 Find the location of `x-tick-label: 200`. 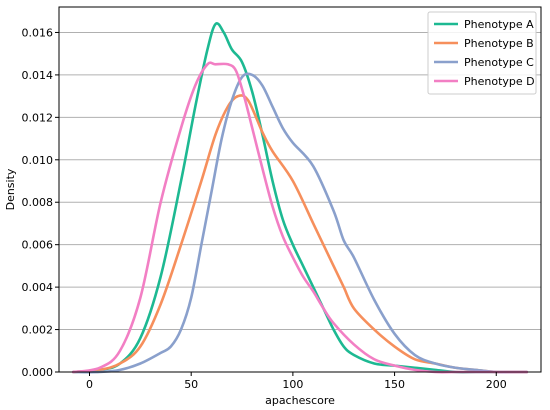

x-tick-label: 200 is located at coordinates (496, 384).